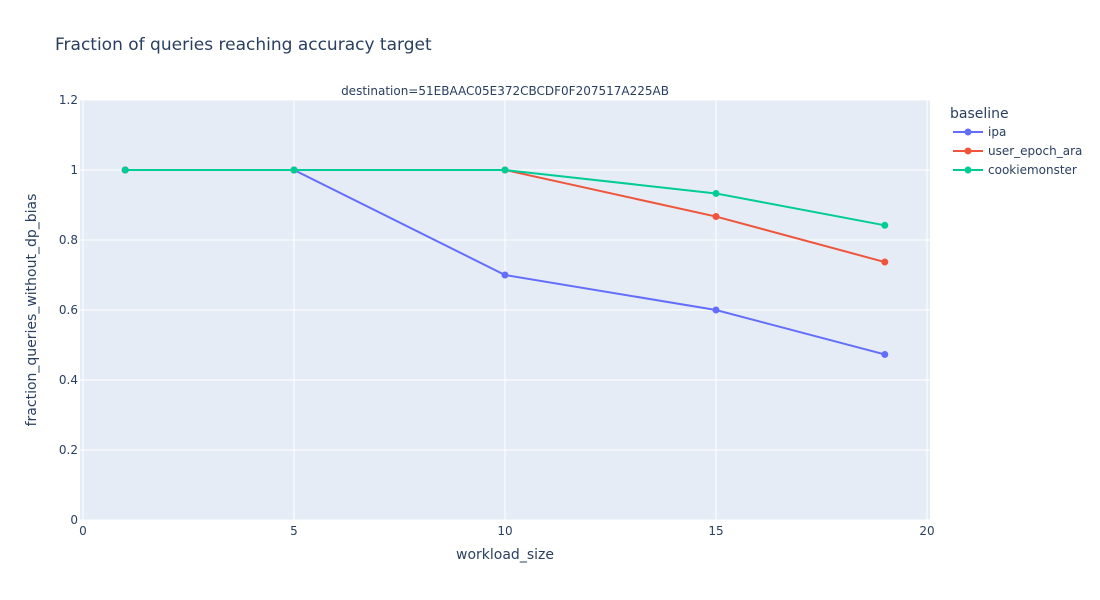 The height and width of the screenshot is (600, 1100). Describe the element at coordinates (1035, 151) in the screenshot. I see `legend-label: user_epoch_ara` at that location.